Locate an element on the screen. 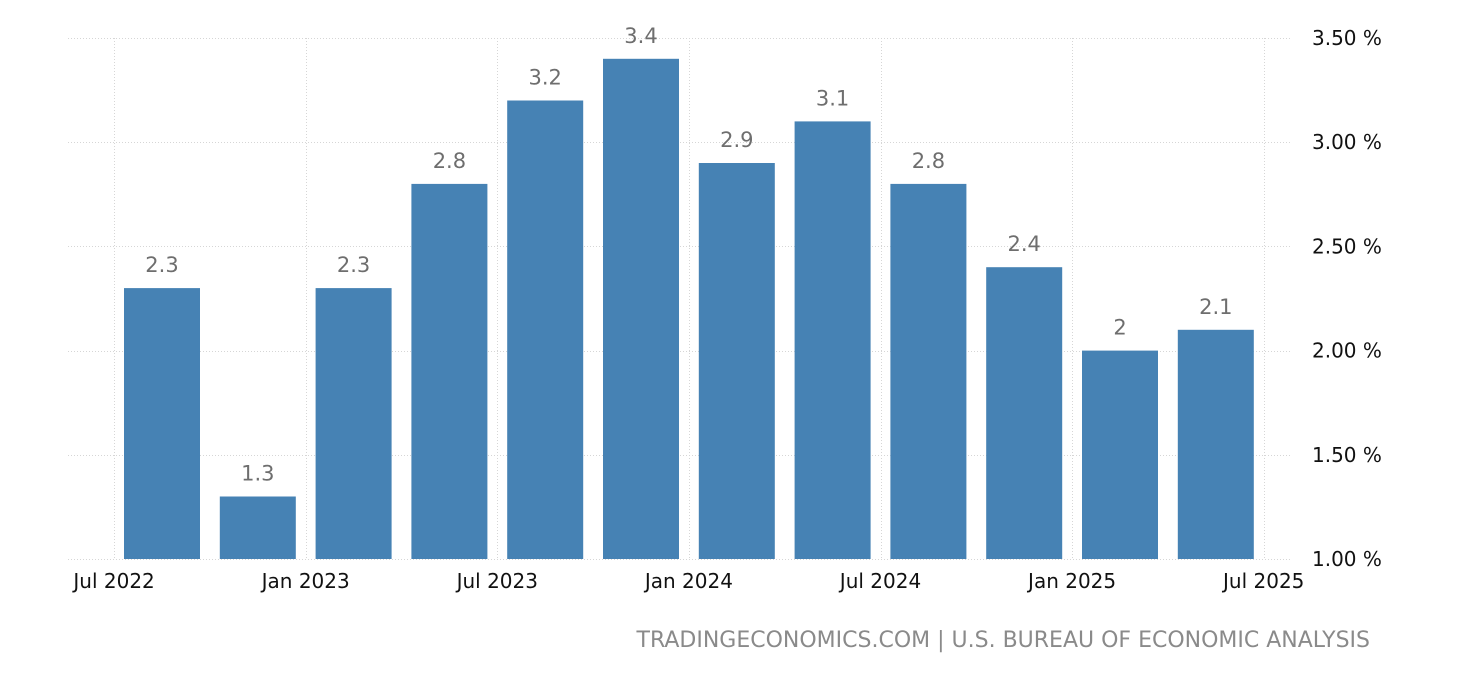 The image size is (1460, 680). bar-2024-q3 is located at coordinates (928, 371).